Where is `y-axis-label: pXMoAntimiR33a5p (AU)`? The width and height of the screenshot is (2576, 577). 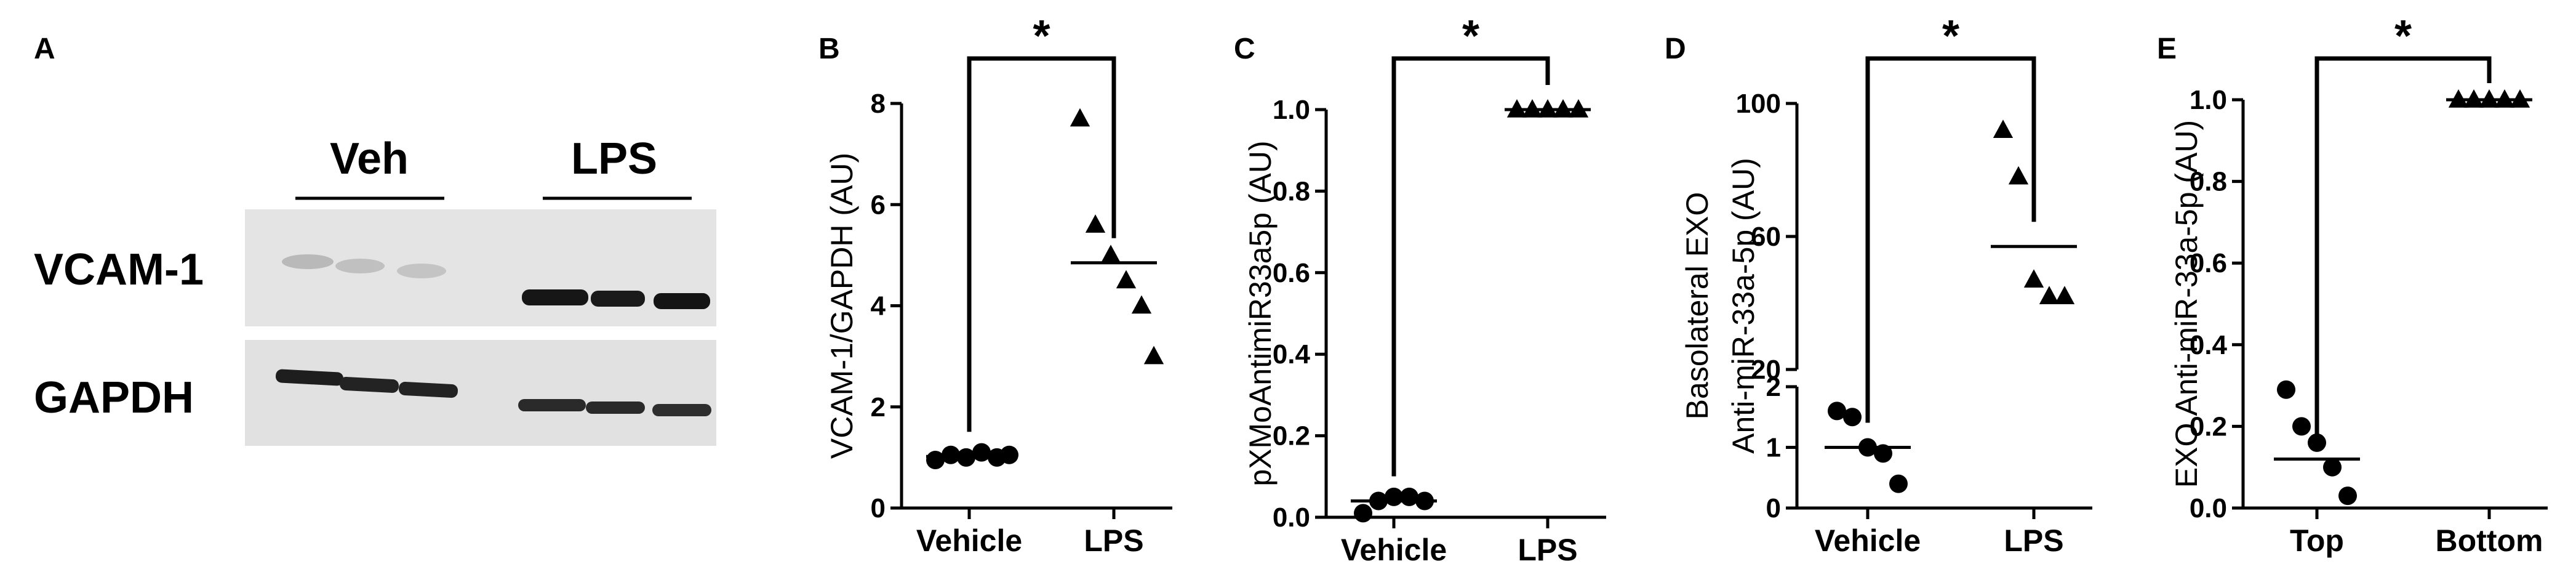 y-axis-label: pXMoAntimiR33a5p (AU) is located at coordinates (1260, 313).